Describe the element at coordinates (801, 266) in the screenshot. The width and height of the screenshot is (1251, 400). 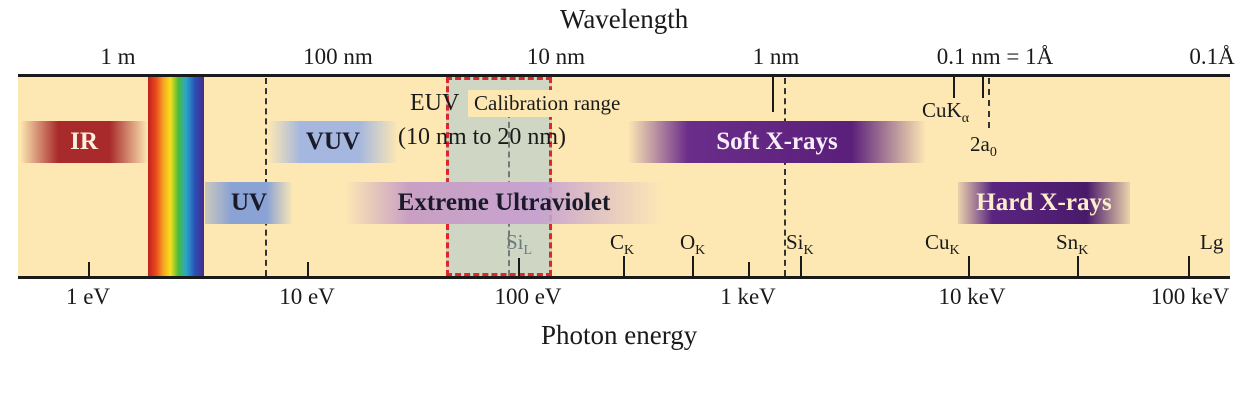
I see `bottom-tick-si-k` at that location.